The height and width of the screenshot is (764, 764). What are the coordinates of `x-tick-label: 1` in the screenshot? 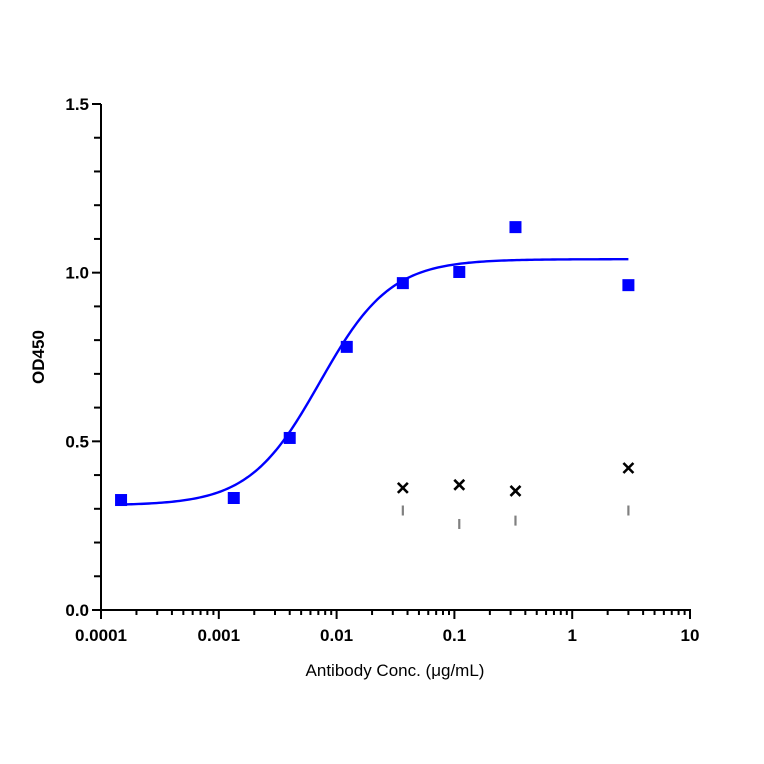 It's located at (571, 635).